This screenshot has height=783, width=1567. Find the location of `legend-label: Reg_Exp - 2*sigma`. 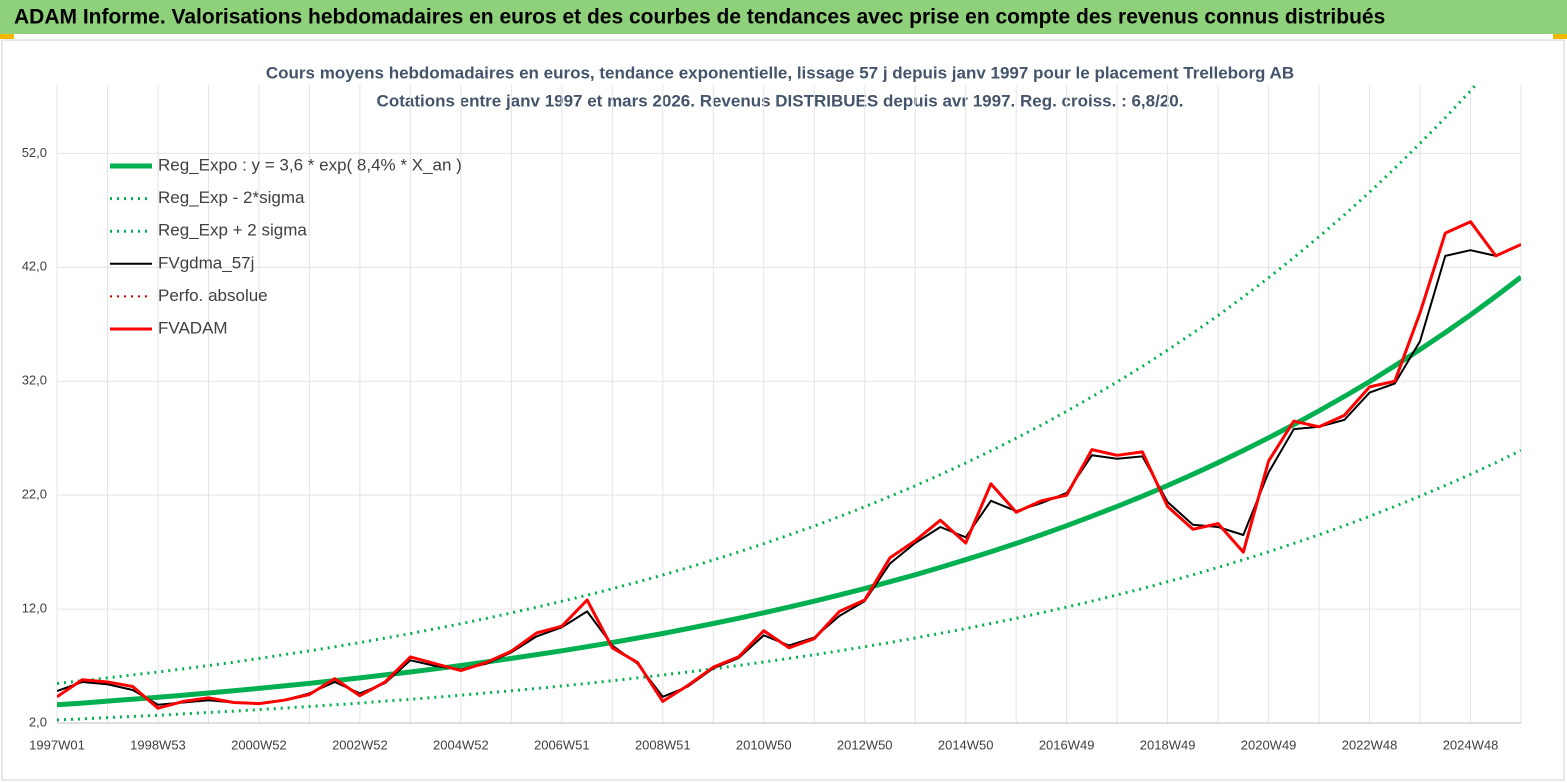

legend-label: Reg_Exp - 2*sigma is located at coordinates (231, 197).